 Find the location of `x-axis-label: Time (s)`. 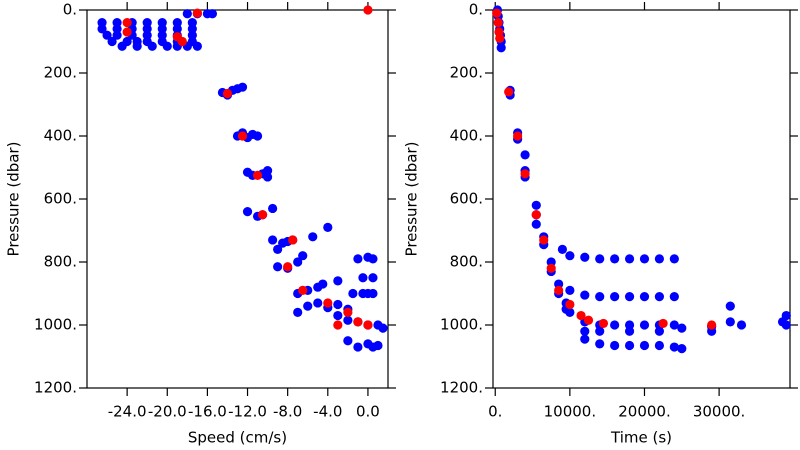

x-axis-label: Time (s) is located at coordinates (641, 438).